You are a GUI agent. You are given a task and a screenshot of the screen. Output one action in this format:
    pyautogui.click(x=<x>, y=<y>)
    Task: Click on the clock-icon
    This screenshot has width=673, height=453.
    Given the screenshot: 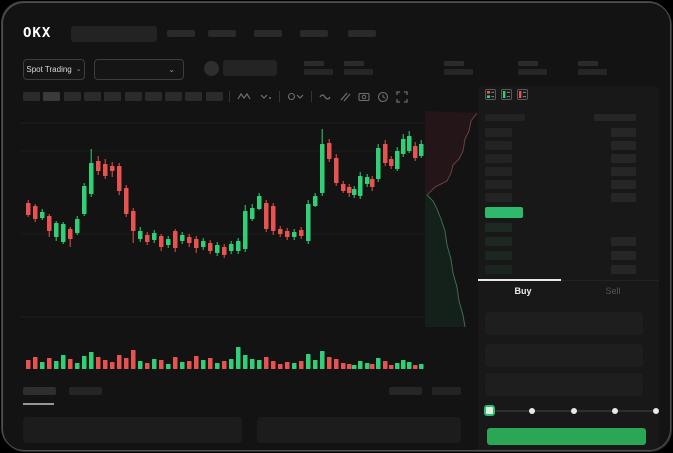 What is the action you would take?
    pyautogui.click(x=383, y=97)
    